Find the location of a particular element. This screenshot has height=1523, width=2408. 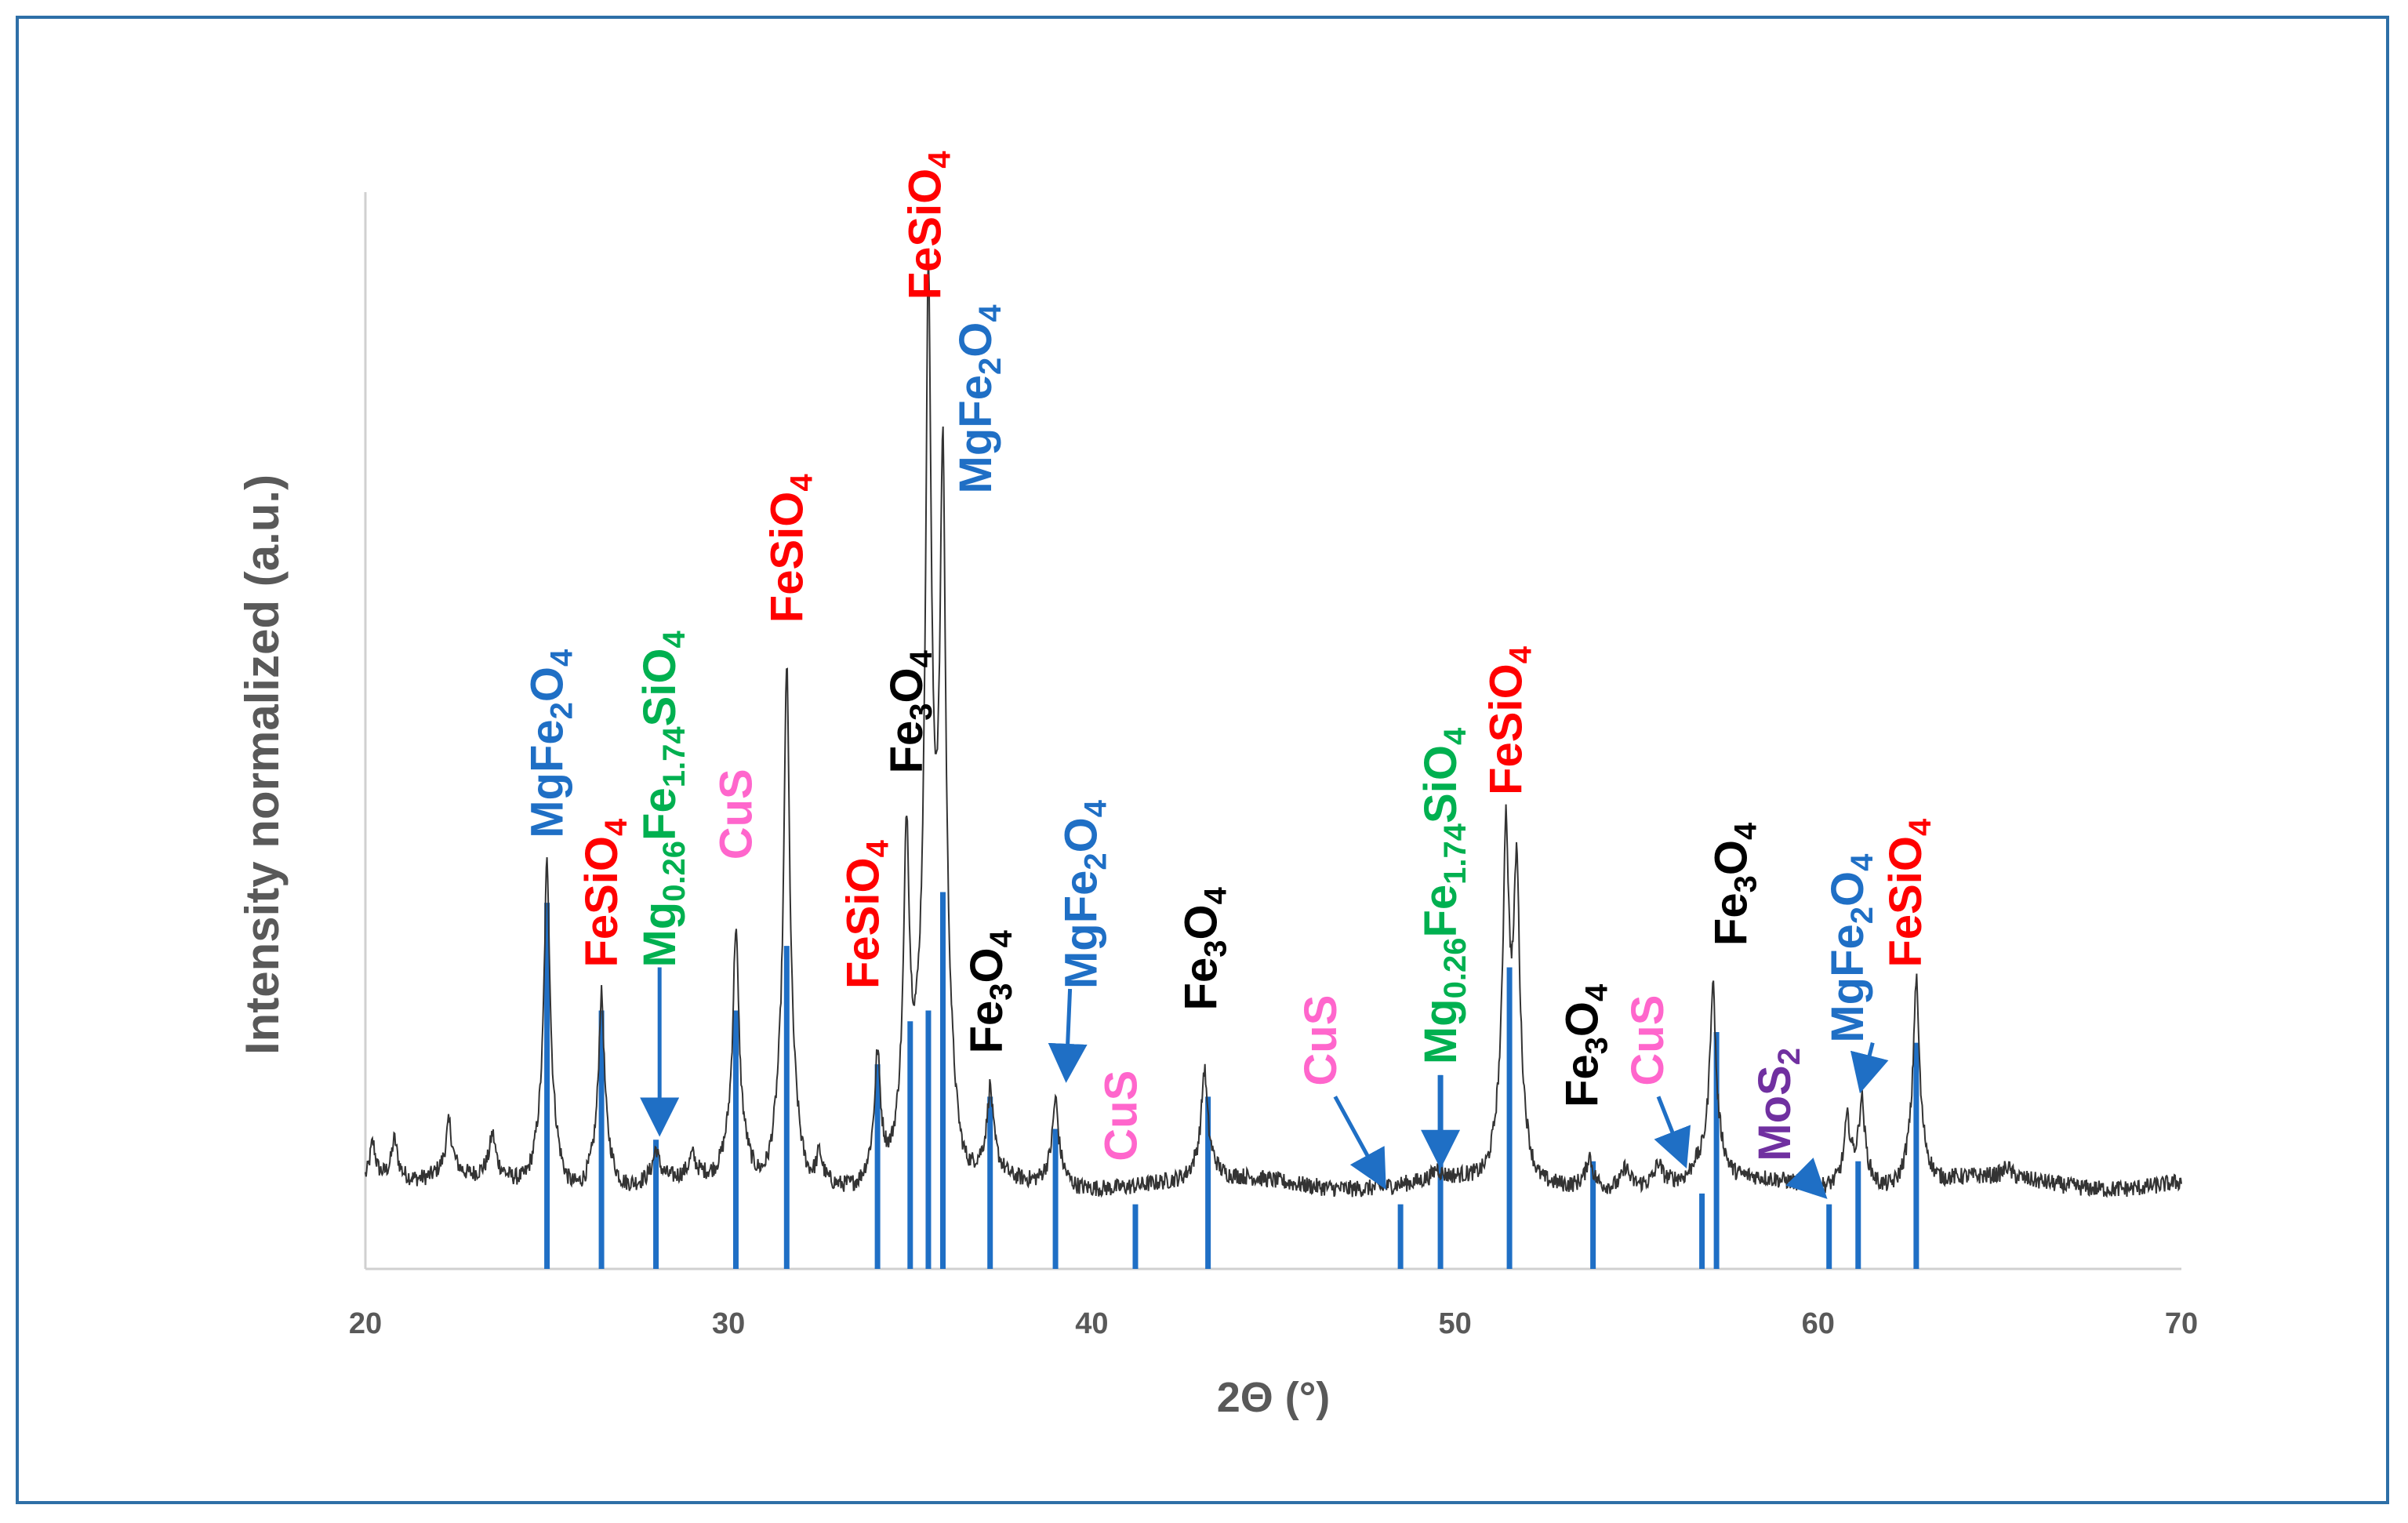

x-axis-title: 2Θ (°) is located at coordinates (1274, 1397).